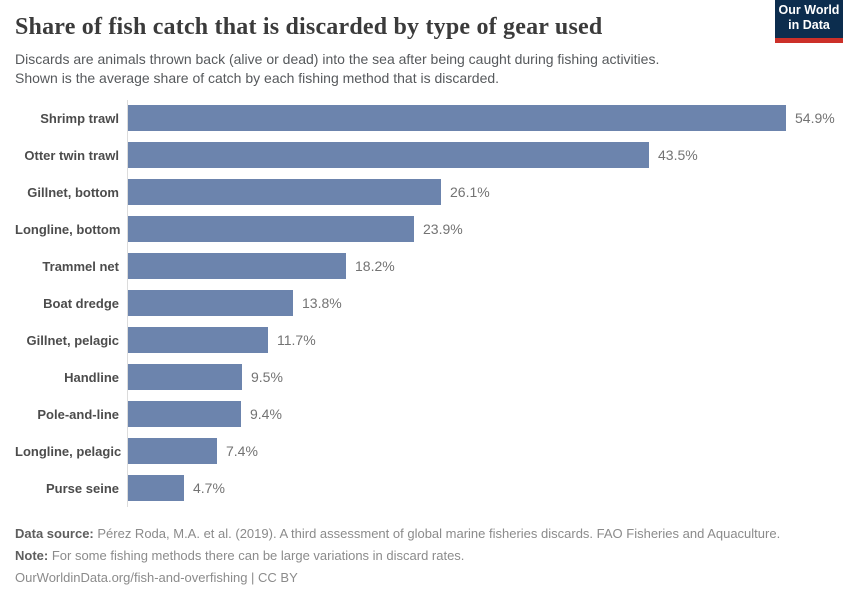 This screenshot has height=600, width=850. Describe the element at coordinates (481, 340) in the screenshot. I see `bar-track: 11.7%` at that location.